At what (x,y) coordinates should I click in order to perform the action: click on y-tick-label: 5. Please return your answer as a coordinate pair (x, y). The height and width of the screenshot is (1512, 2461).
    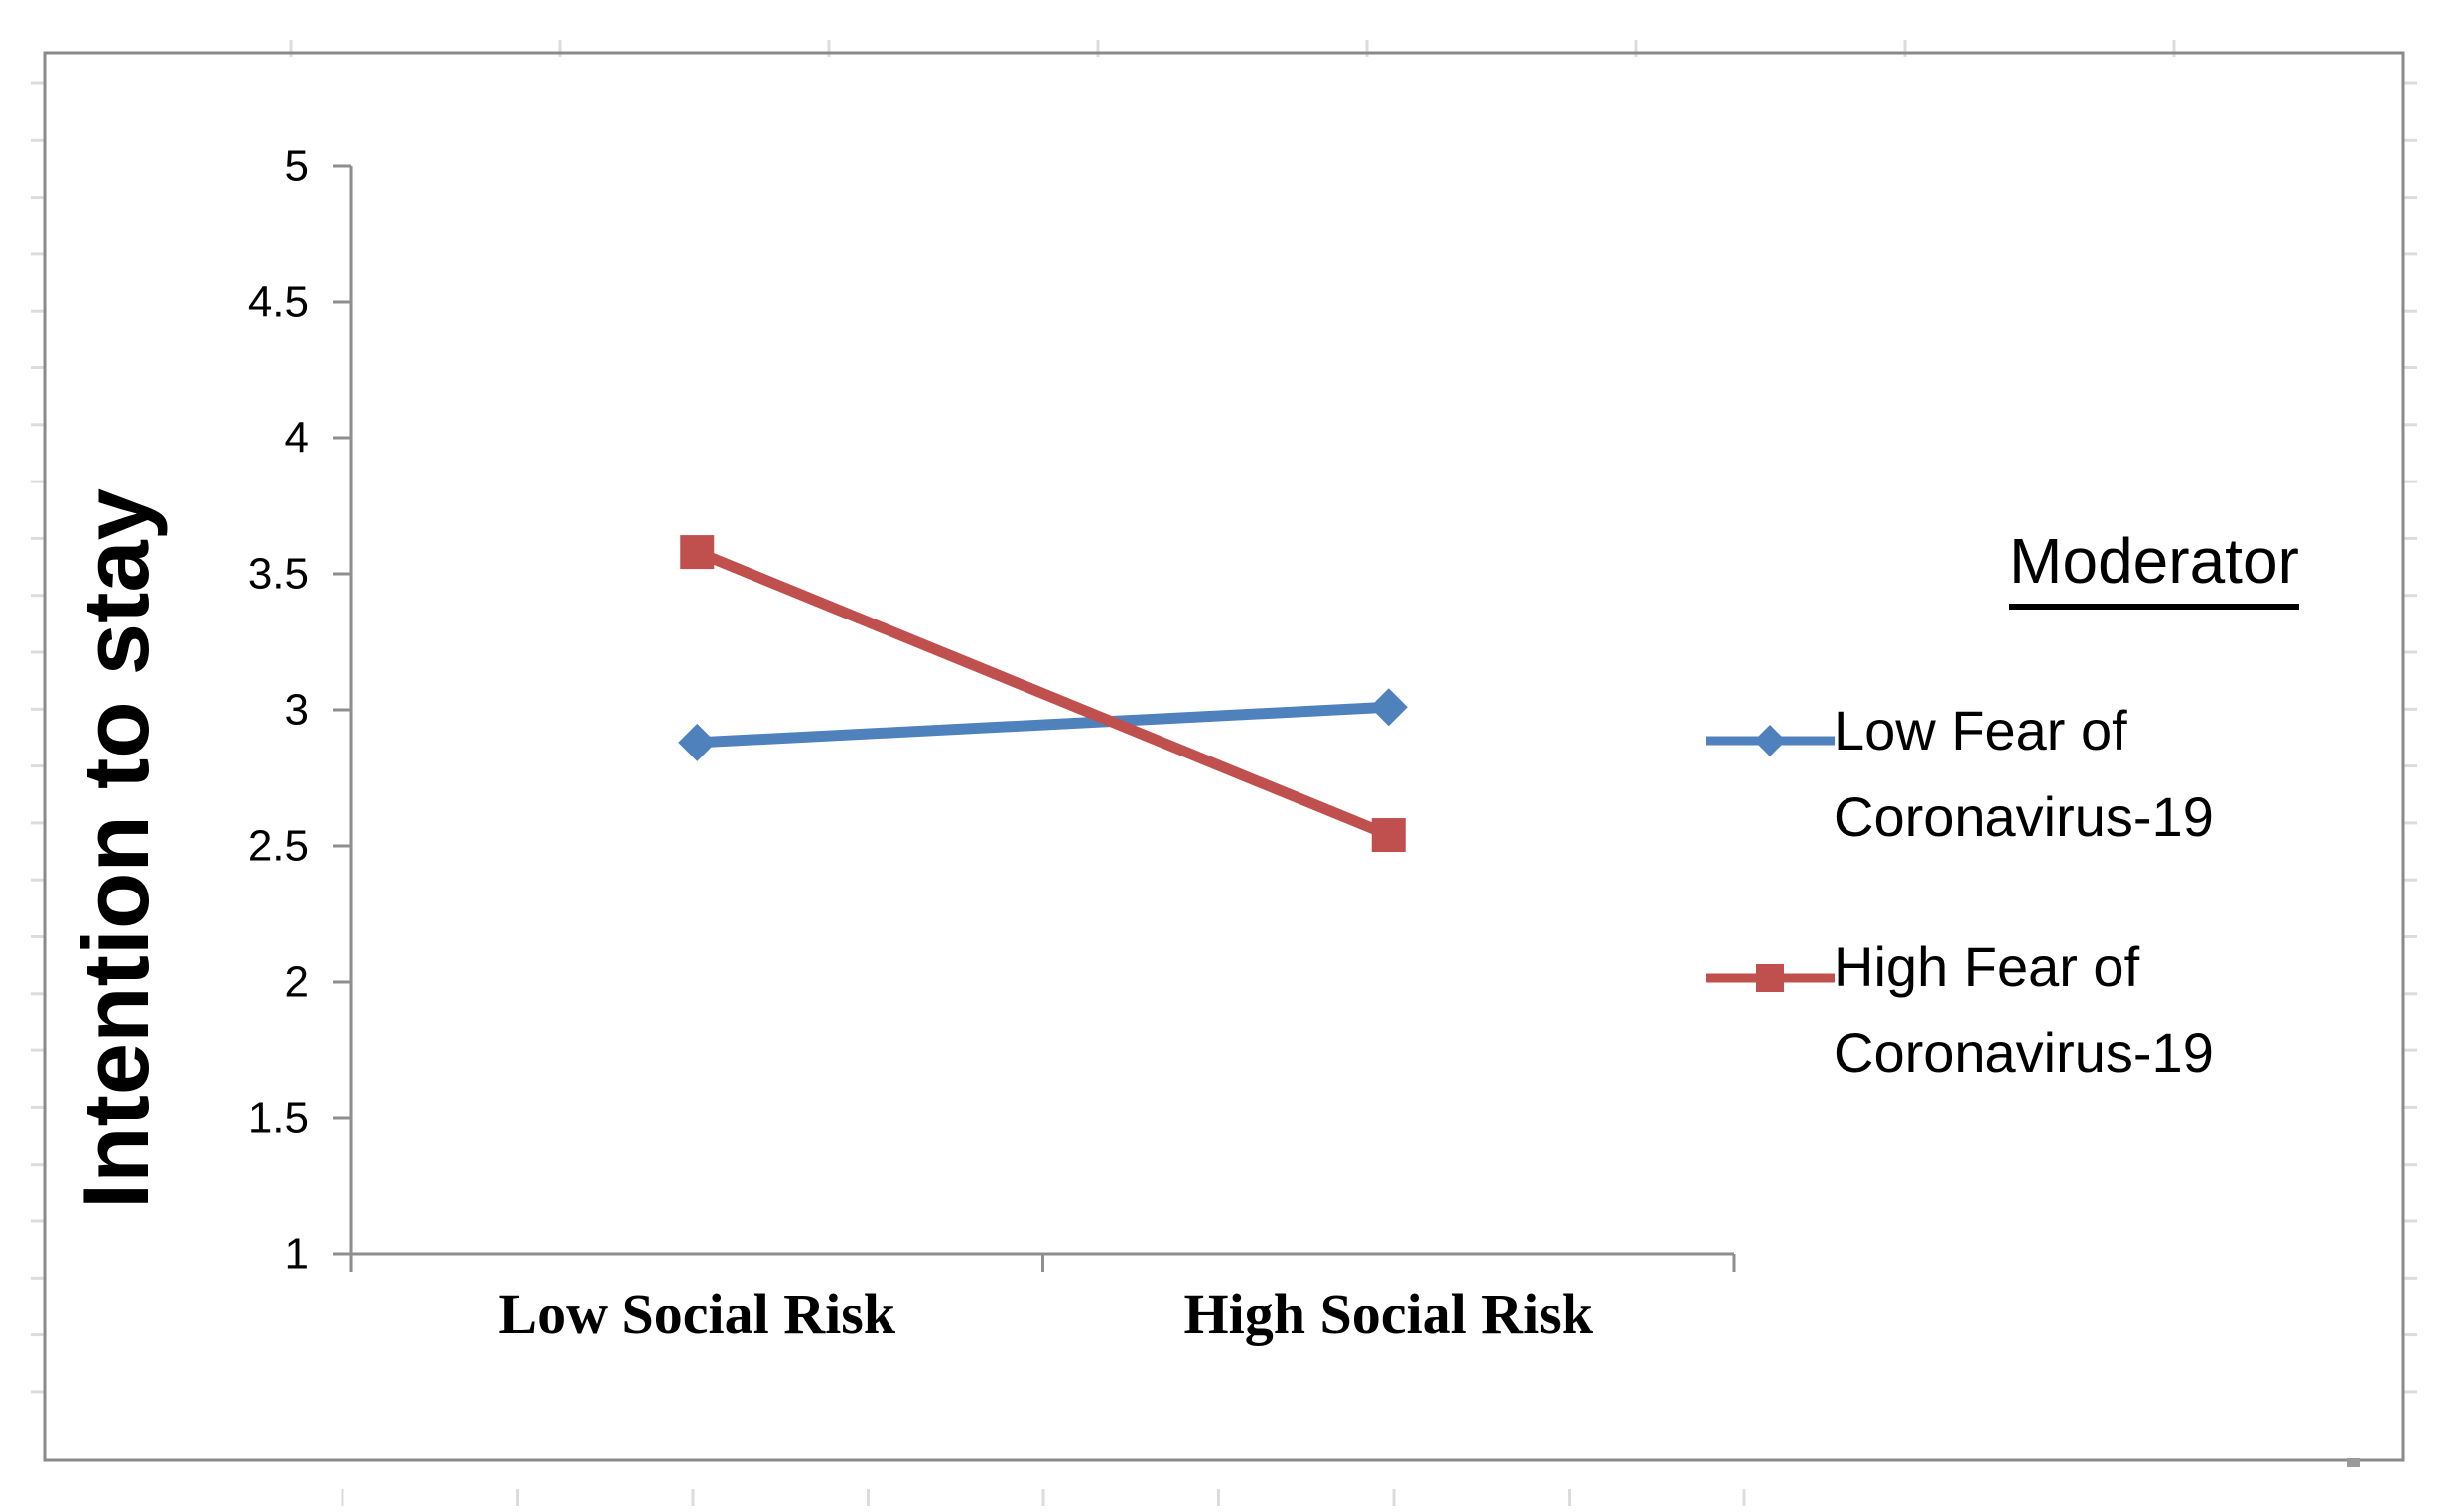
    Looking at the image, I should click on (297, 166).